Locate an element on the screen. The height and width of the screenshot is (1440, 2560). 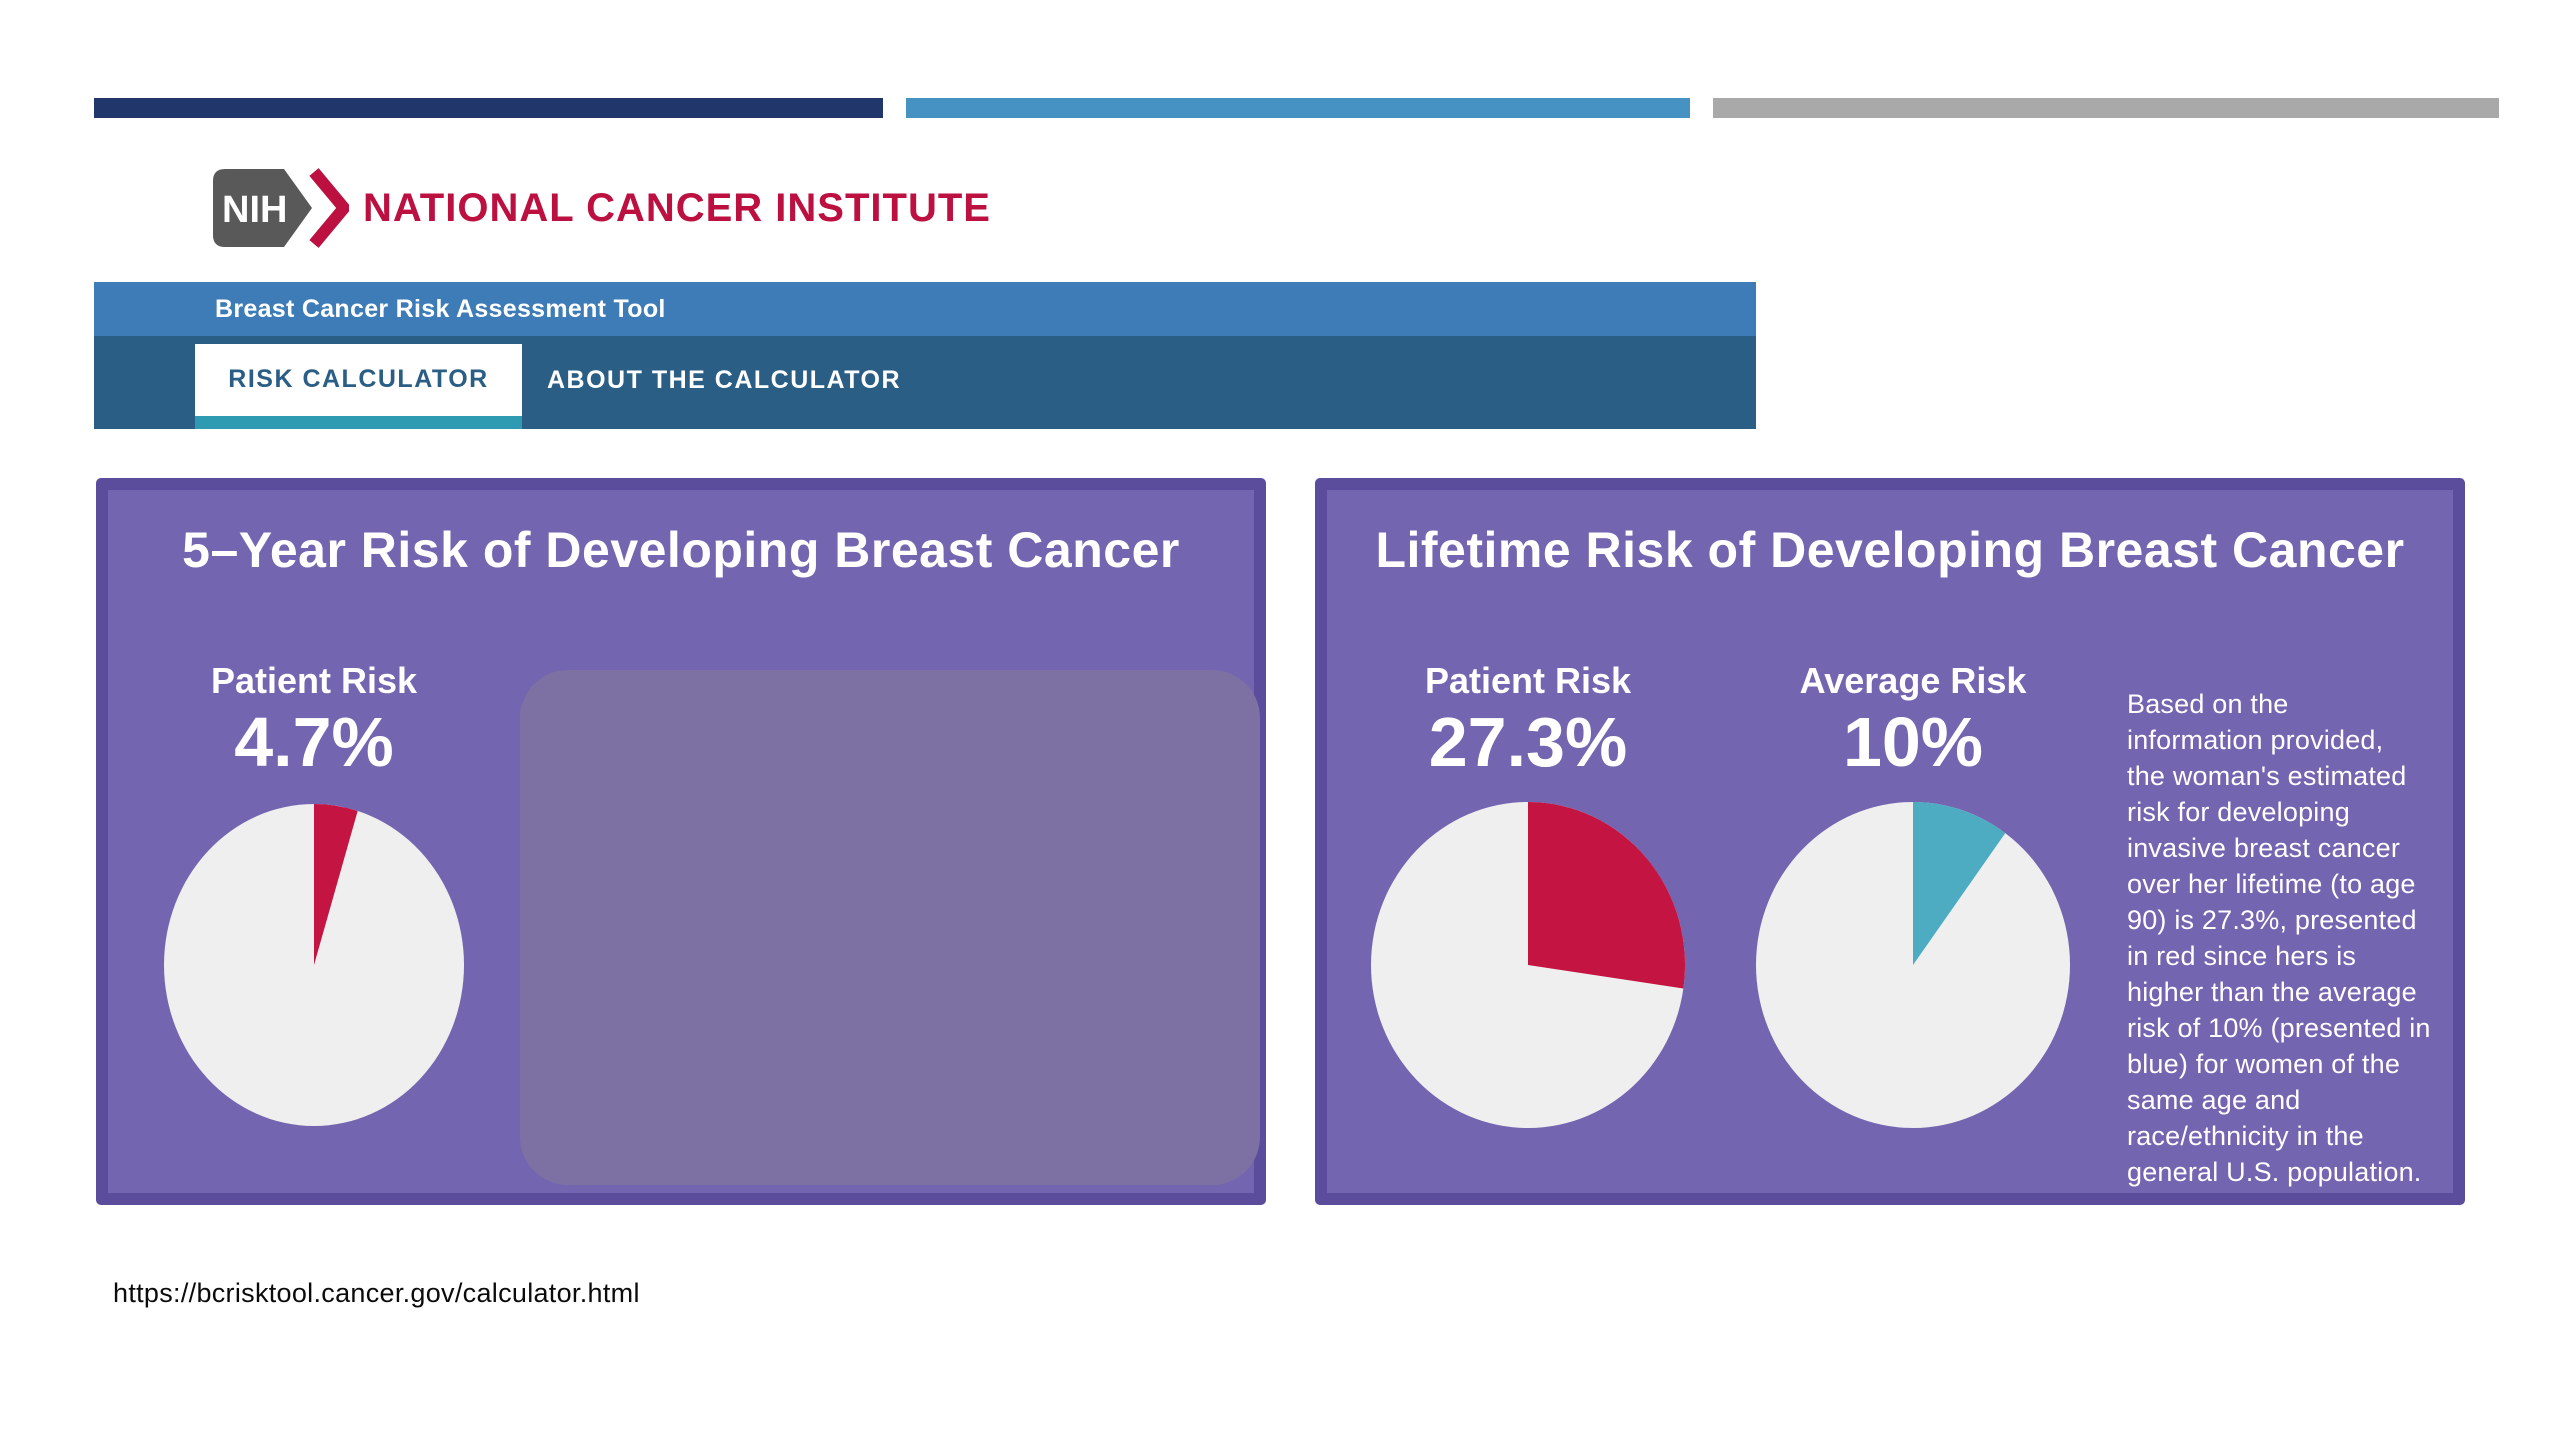
average-risk-value-lifetime: 10% is located at coordinates (1913, 742).